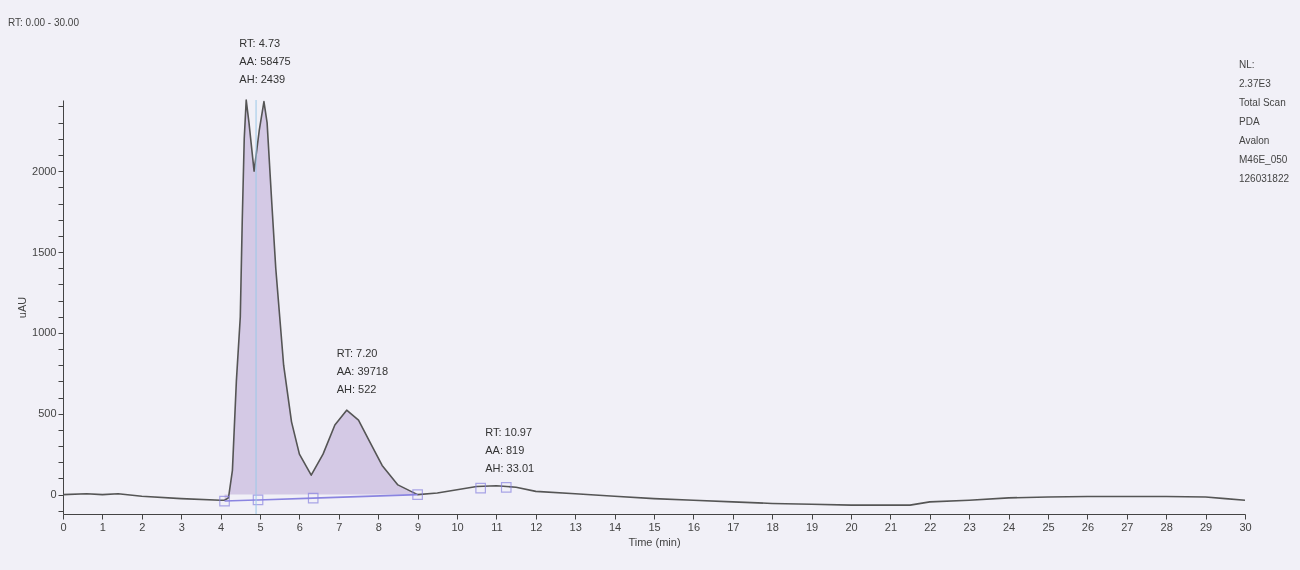 Image resolution: width=1300 pixels, height=570 pixels. Describe the element at coordinates (47, 413) in the screenshot. I see `y-tick-label: 500` at that location.